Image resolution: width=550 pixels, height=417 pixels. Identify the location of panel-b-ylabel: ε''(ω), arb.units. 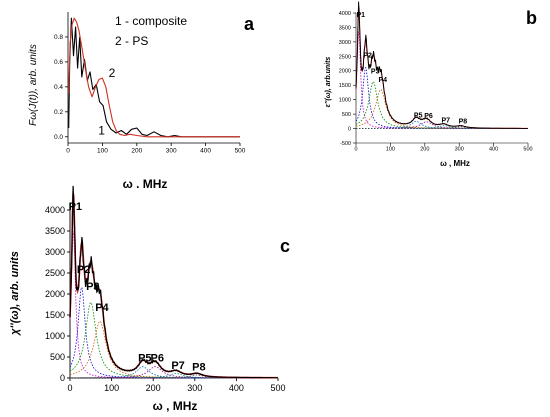
(328, 82).